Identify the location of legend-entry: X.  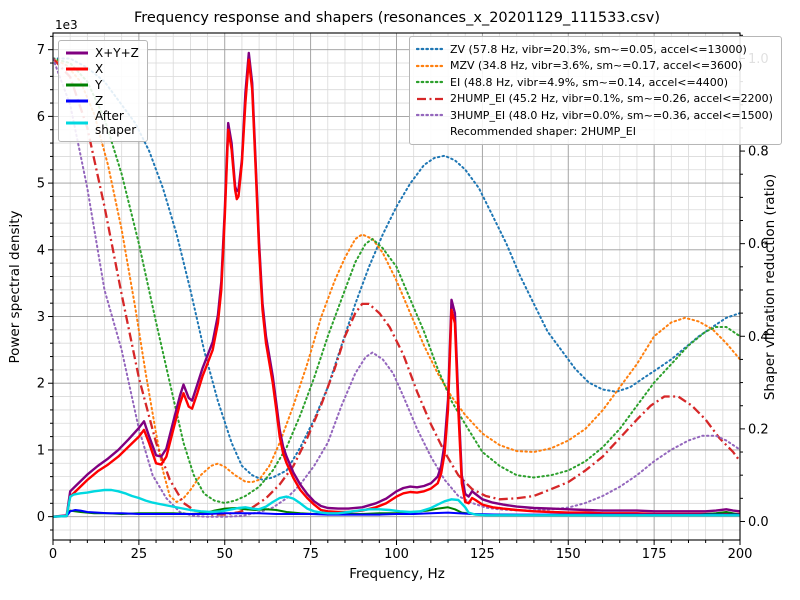
(102, 69).